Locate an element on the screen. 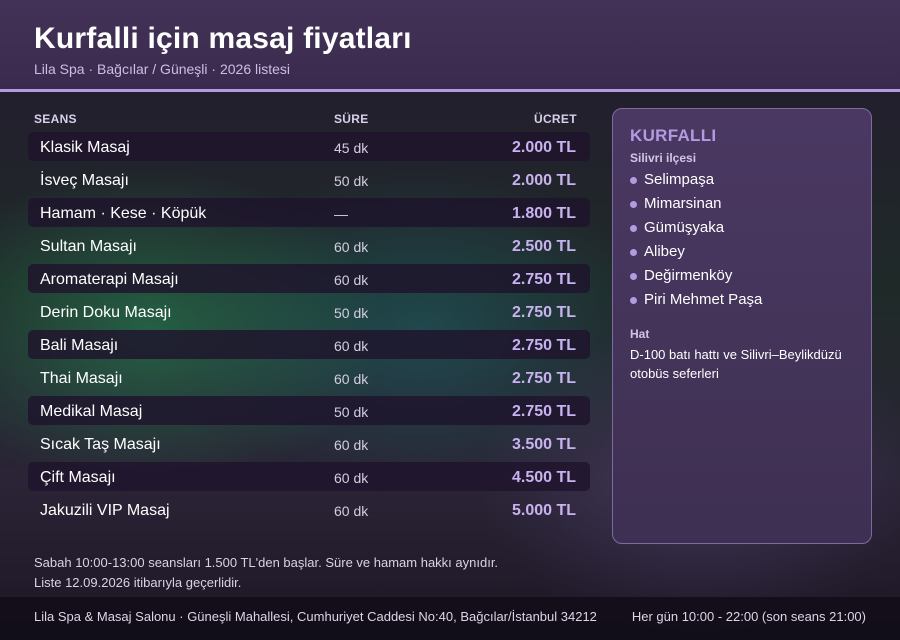  service-name: Hamam · Kese · Köpük is located at coordinates (123, 213).